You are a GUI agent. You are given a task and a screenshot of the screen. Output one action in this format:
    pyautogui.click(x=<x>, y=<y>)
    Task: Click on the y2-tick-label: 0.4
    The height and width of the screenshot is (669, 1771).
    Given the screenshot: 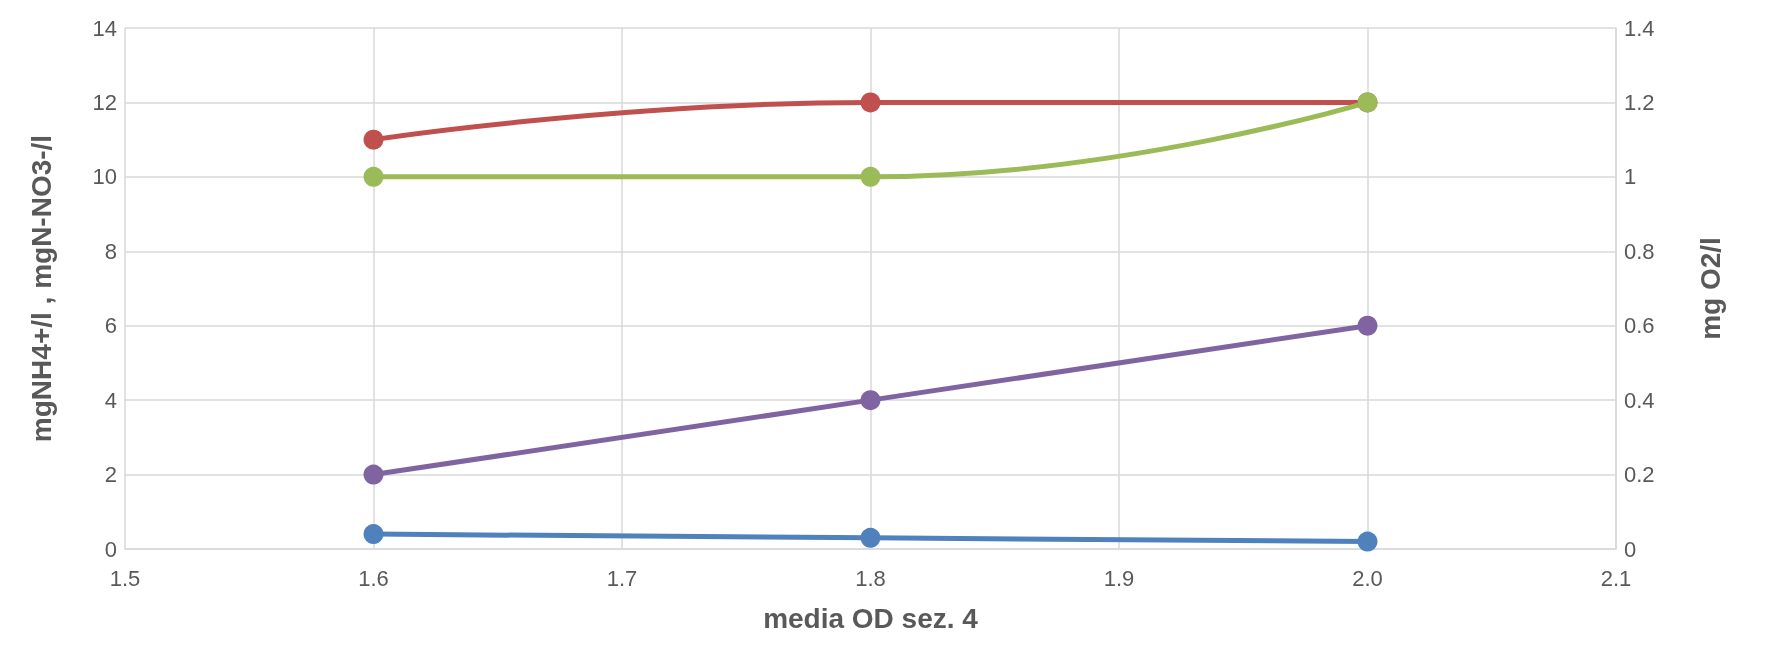 What is the action you would take?
    pyautogui.click(x=1639, y=400)
    